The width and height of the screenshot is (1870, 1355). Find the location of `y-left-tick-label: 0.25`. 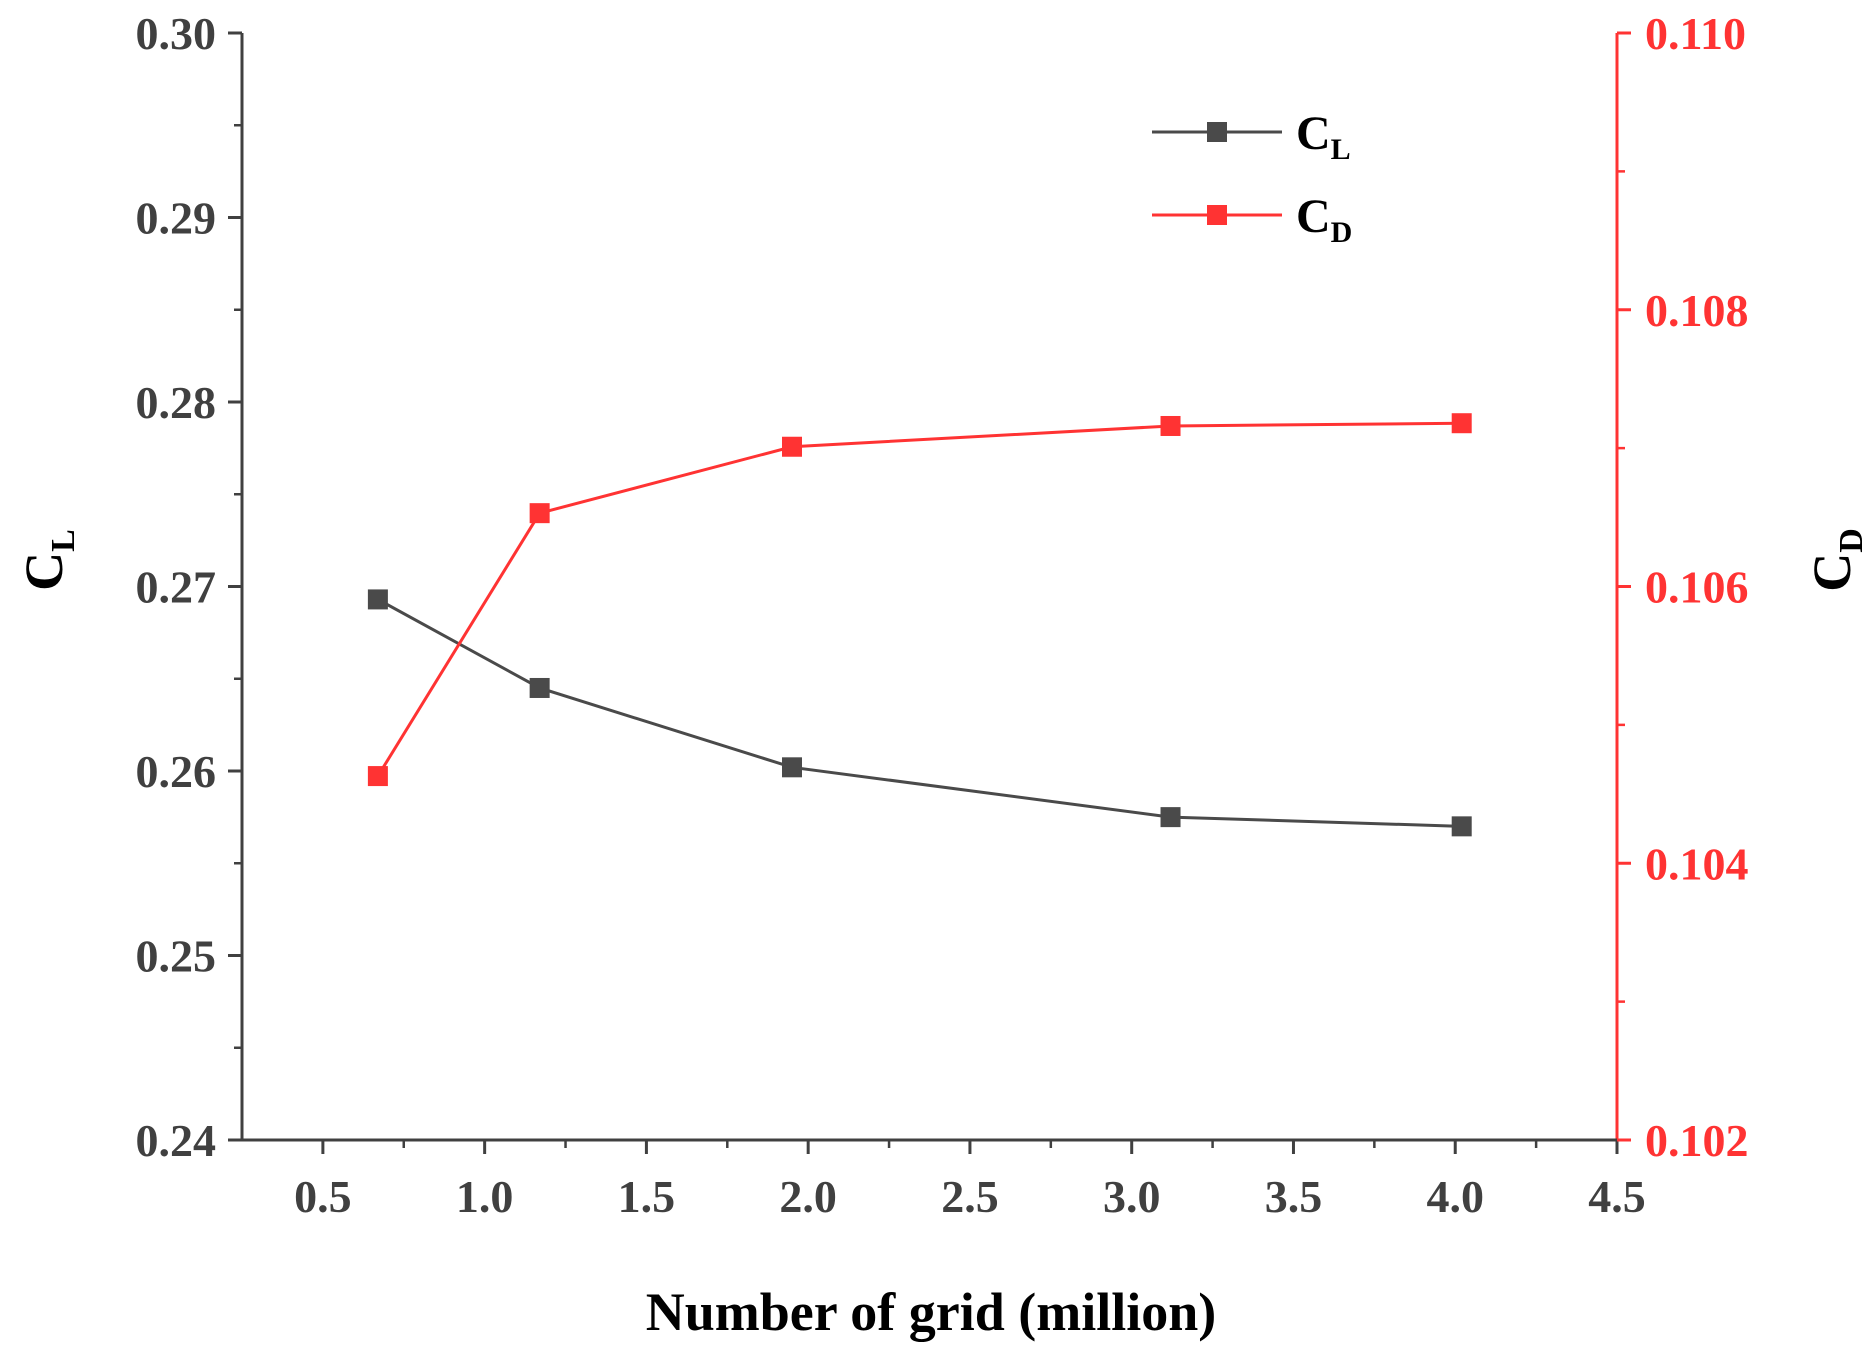

y-left-tick-label: 0.25 is located at coordinates (176, 956).